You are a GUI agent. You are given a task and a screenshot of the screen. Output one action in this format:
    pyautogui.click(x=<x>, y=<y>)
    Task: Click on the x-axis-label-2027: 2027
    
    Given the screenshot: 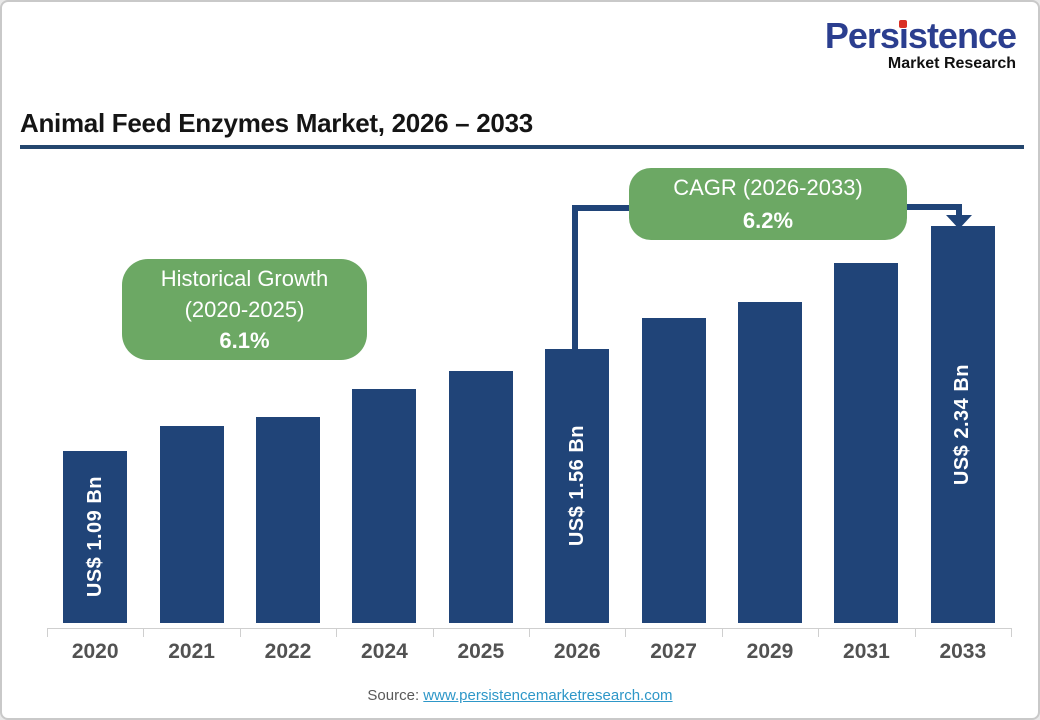 What is the action you would take?
    pyautogui.click(x=673, y=651)
    